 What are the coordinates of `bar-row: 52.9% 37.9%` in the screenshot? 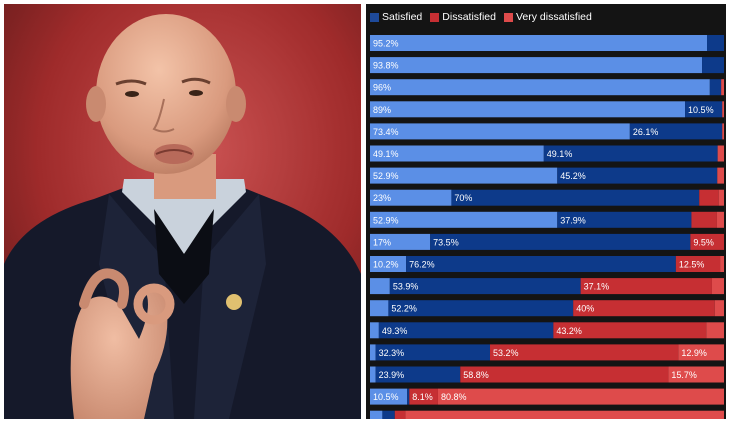 It's located at (547, 219).